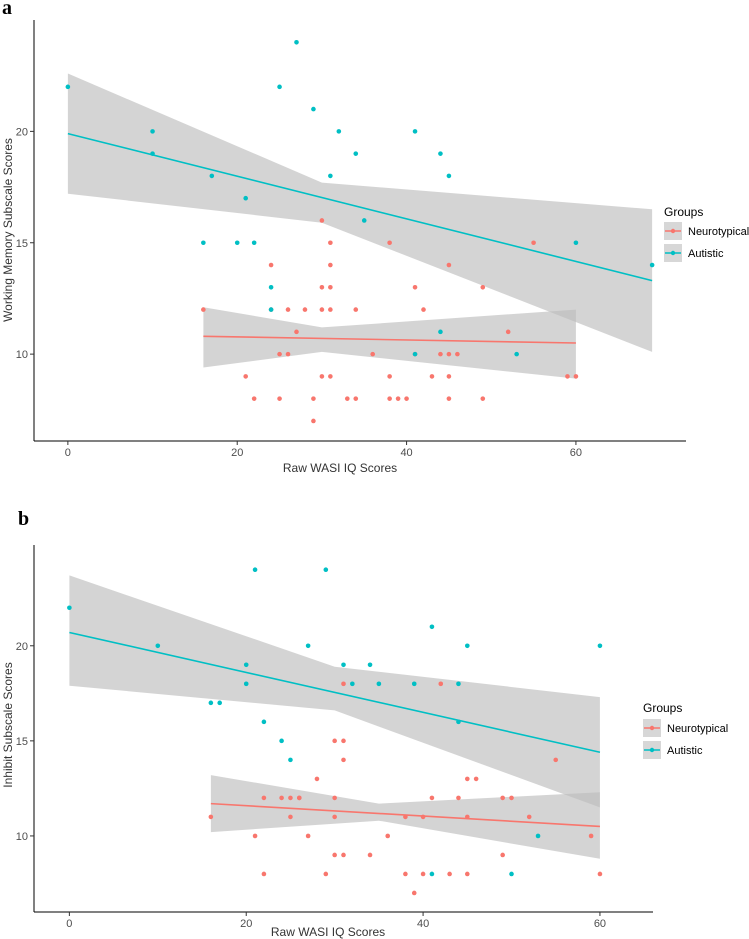 The width and height of the screenshot is (749, 939). Describe the element at coordinates (673, 231) in the screenshot. I see `panel-a-legend-dot-neurotypical` at that location.